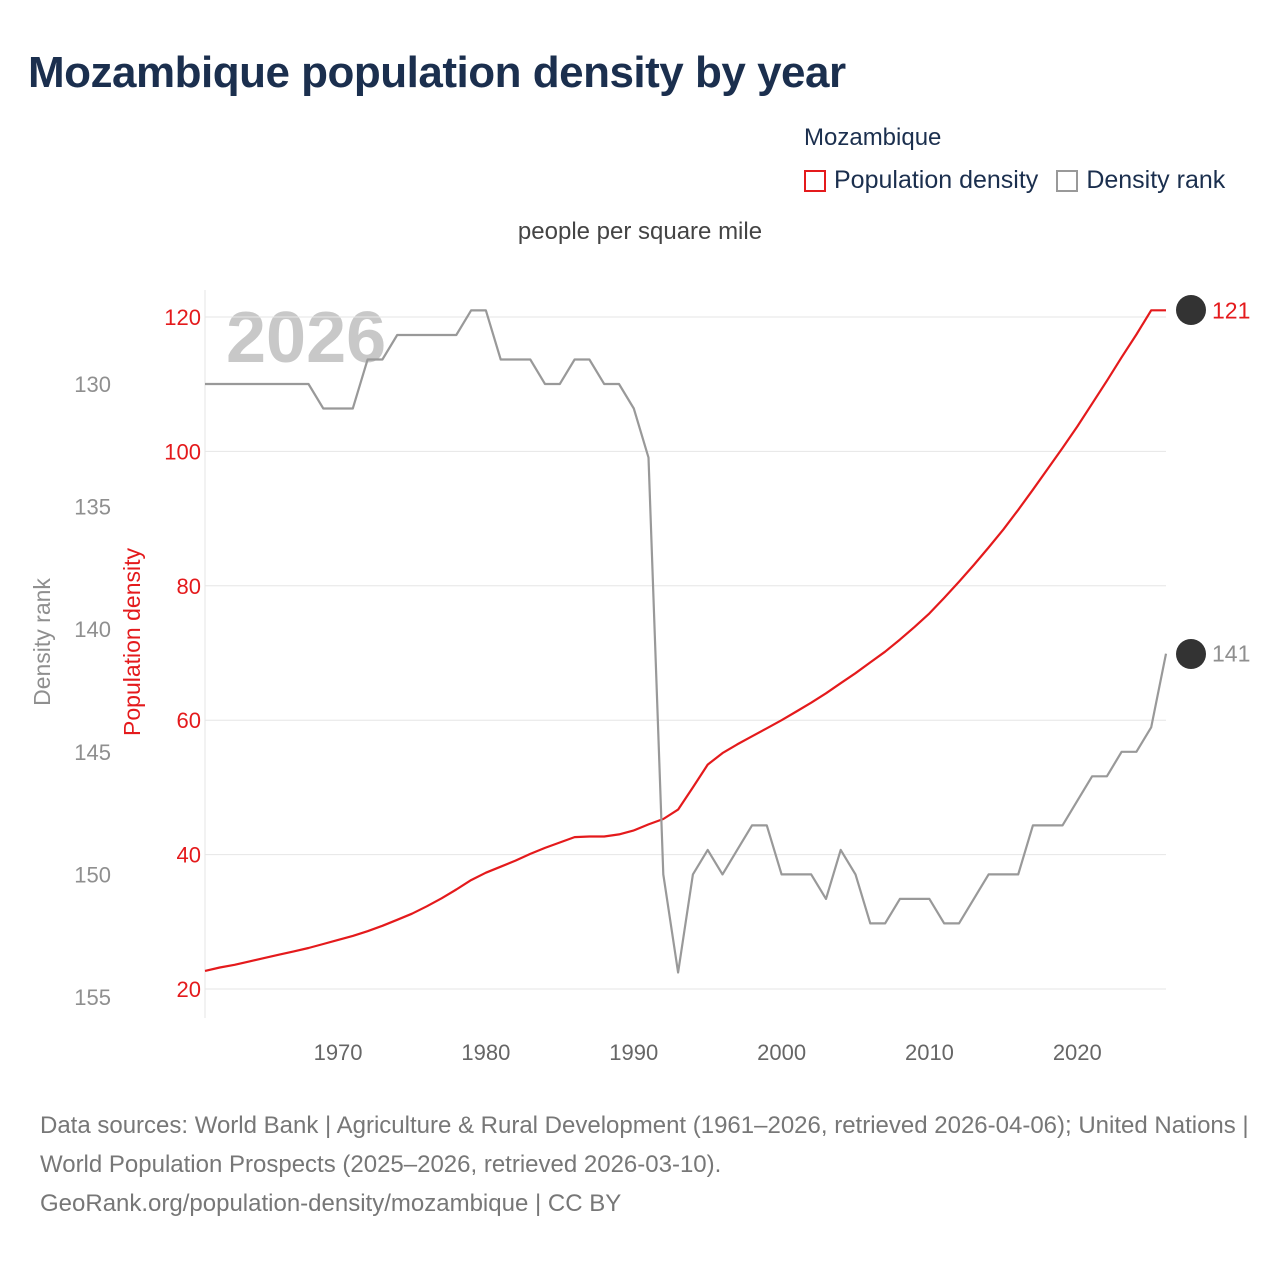 The width and height of the screenshot is (1280, 1280). Describe the element at coordinates (42, 642) in the screenshot. I see `rank-axis-title: Density rank` at that location.